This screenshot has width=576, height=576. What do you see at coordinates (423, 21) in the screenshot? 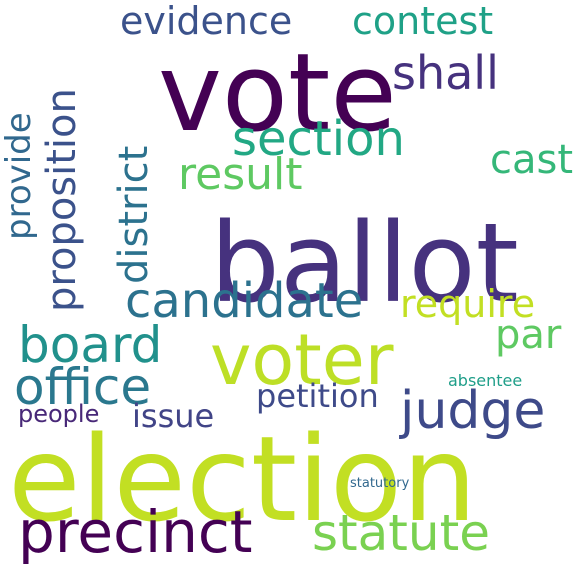
I see `cloud-word-contest: contest` at bounding box center [423, 21].